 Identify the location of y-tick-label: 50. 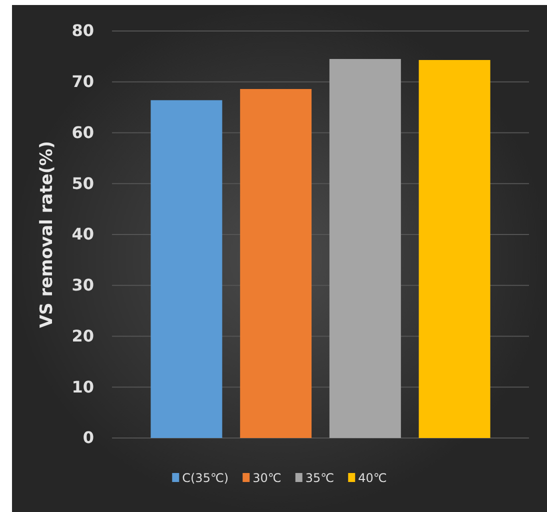
(83, 183).